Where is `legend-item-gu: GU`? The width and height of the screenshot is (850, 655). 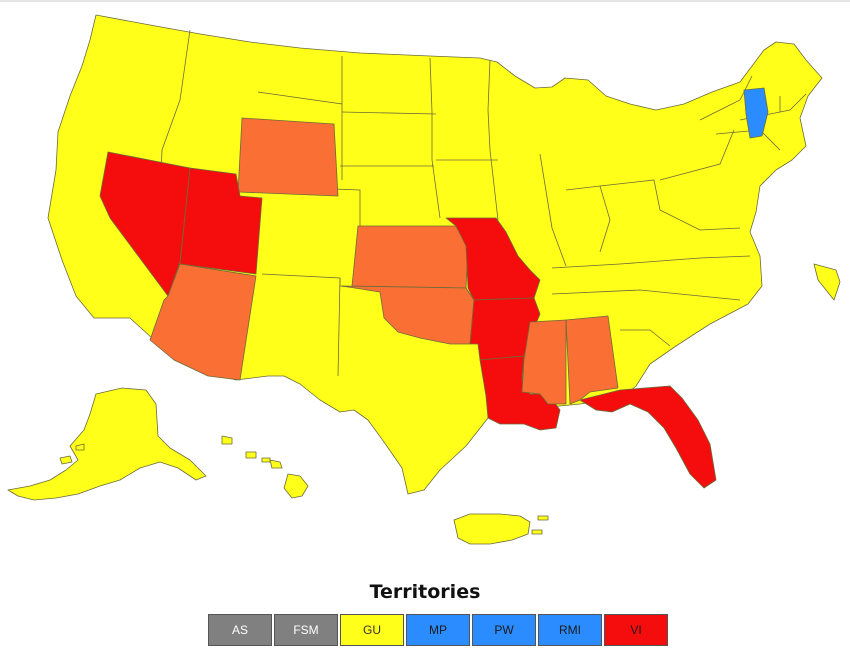
legend-item-gu: GU is located at coordinates (372, 630).